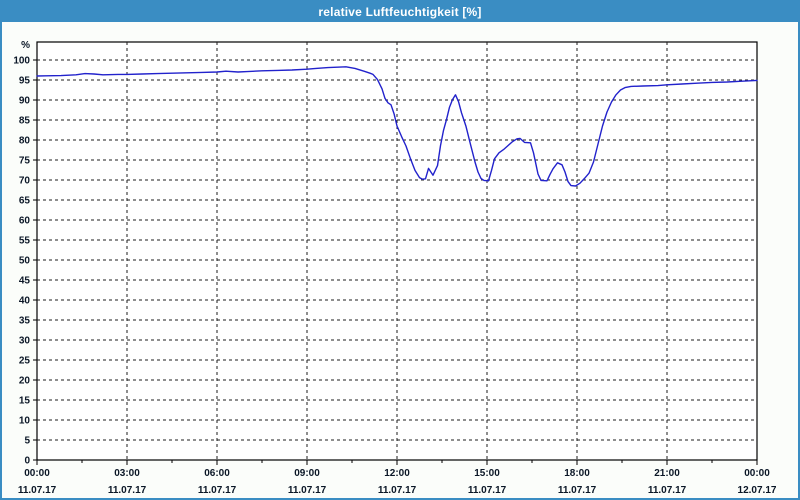 This screenshot has width=800, height=500. I want to click on window-title-bar: relative Luftfeuchtigkeit [%], so click(400, 12).